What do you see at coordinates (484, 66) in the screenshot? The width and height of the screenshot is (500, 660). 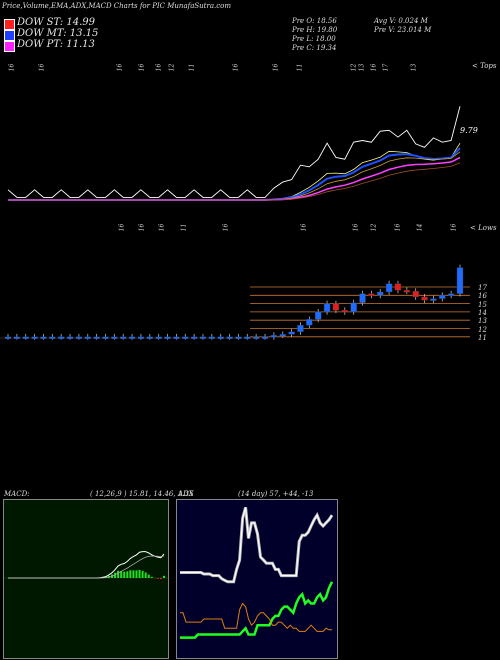 I see `ema-corner-label: < Tops` at bounding box center [484, 66].